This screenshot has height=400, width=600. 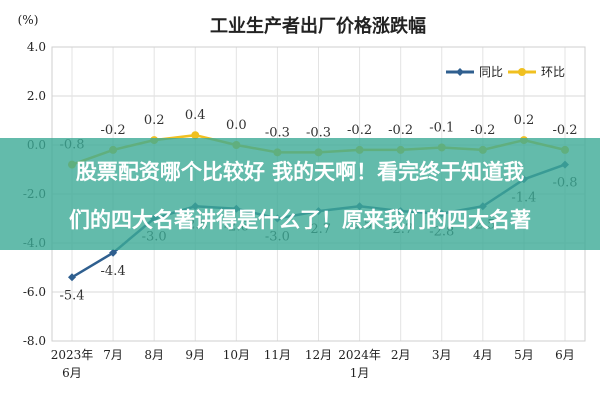 I want to click on x-tick-label: 4月, so click(x=483, y=355).